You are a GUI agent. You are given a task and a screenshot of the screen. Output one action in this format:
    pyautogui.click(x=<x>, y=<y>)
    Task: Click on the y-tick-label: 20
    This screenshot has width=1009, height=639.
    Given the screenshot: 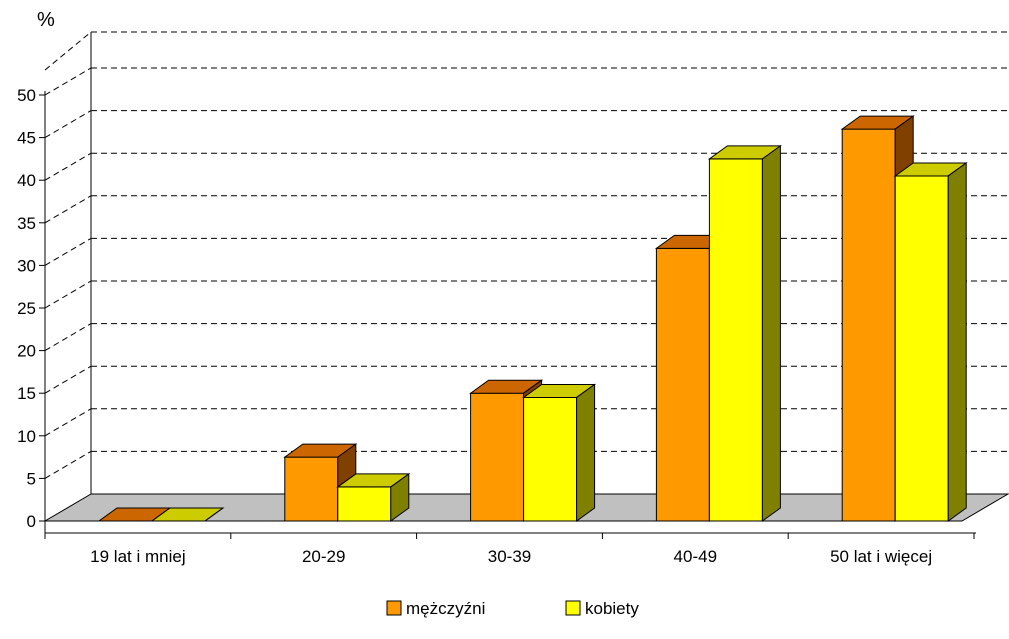 What is the action you would take?
    pyautogui.click(x=26, y=351)
    